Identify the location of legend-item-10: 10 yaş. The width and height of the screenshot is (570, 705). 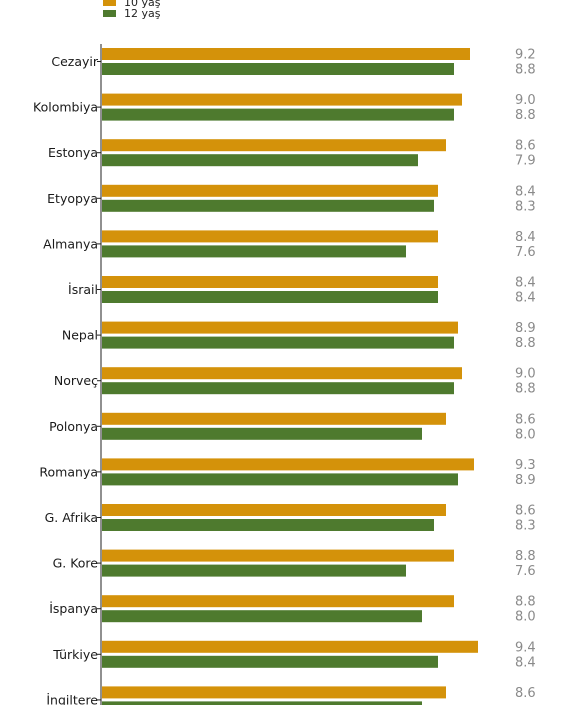
(131, 4).